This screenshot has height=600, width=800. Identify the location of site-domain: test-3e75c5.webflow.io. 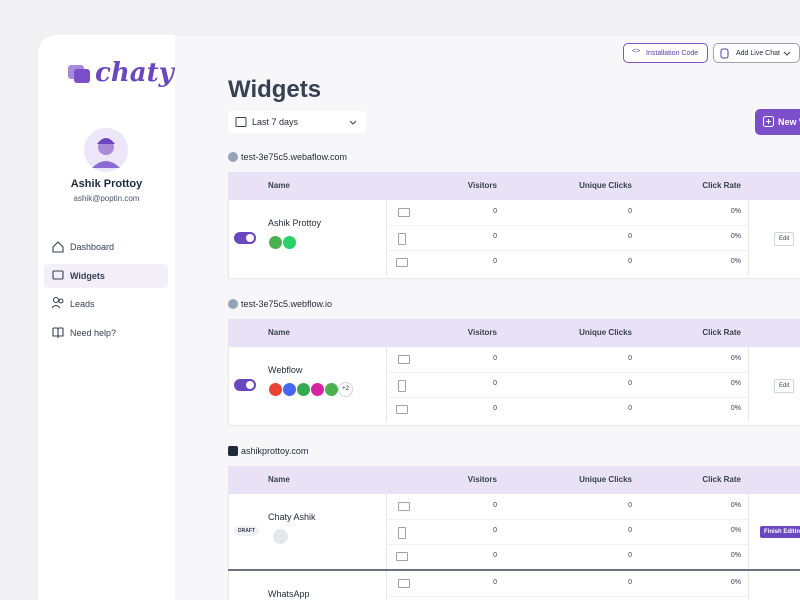
(287, 304).